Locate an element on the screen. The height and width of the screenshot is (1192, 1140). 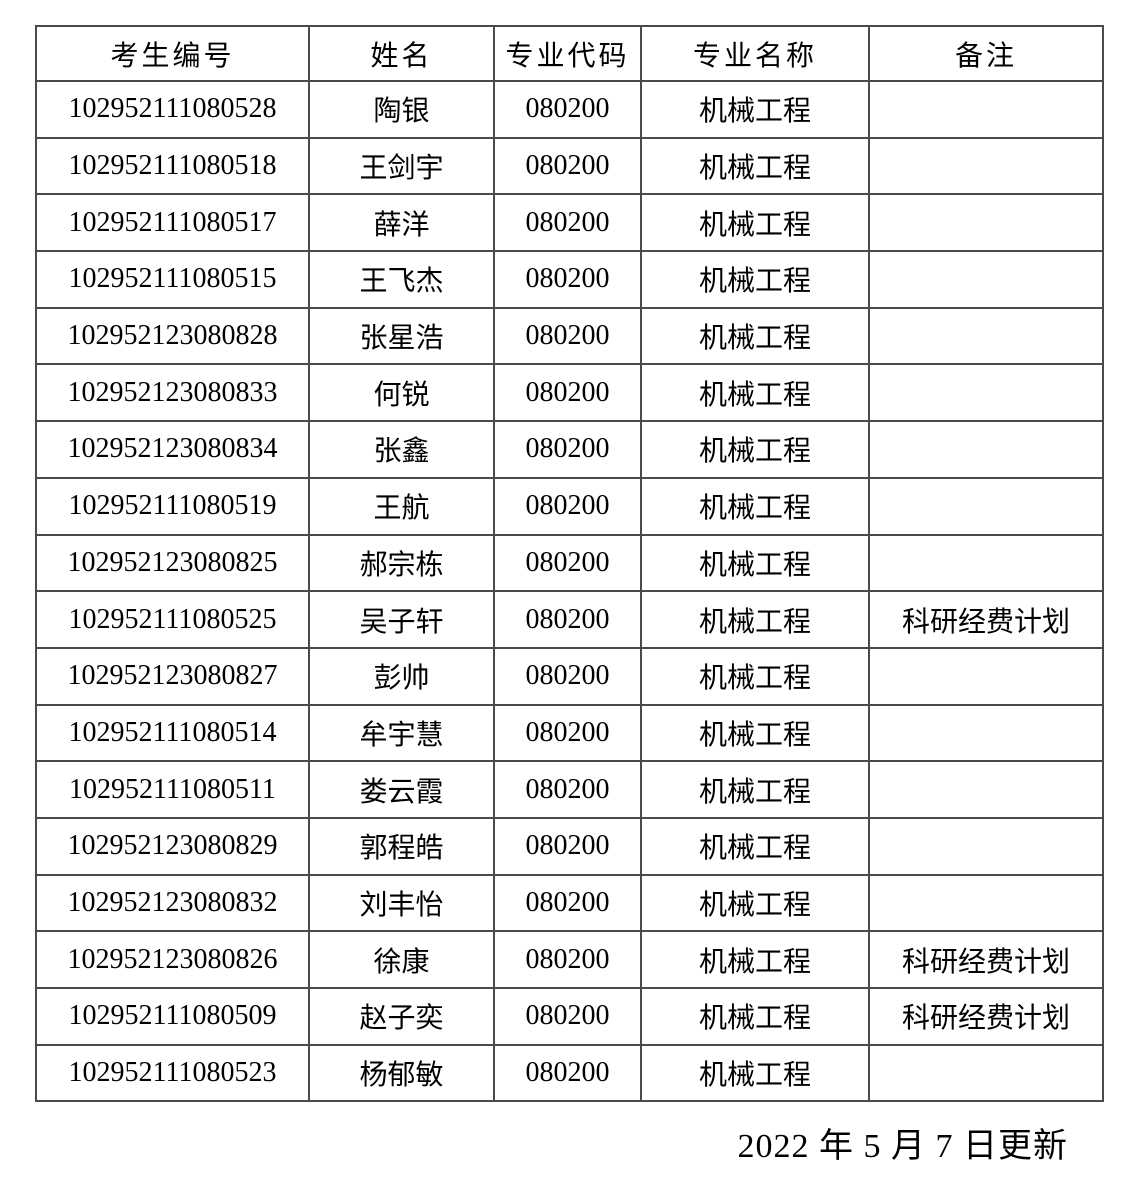
table-row: 102952123080829 郭程皓 080200 机械工程 is located at coordinates (569, 846).